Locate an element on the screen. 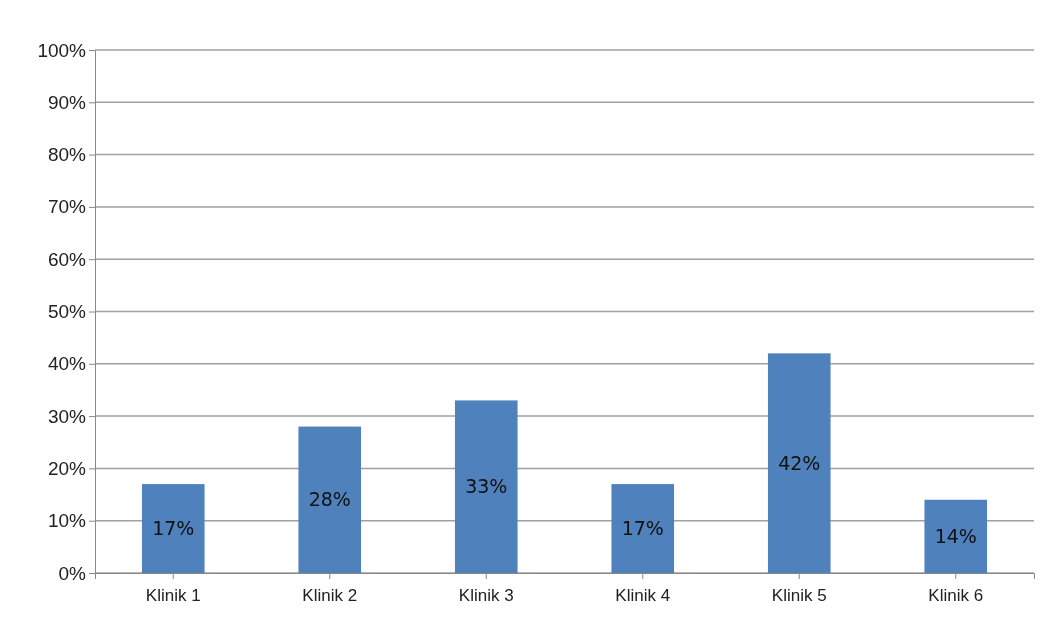  y-tick-label: 70% is located at coordinates (67, 207).